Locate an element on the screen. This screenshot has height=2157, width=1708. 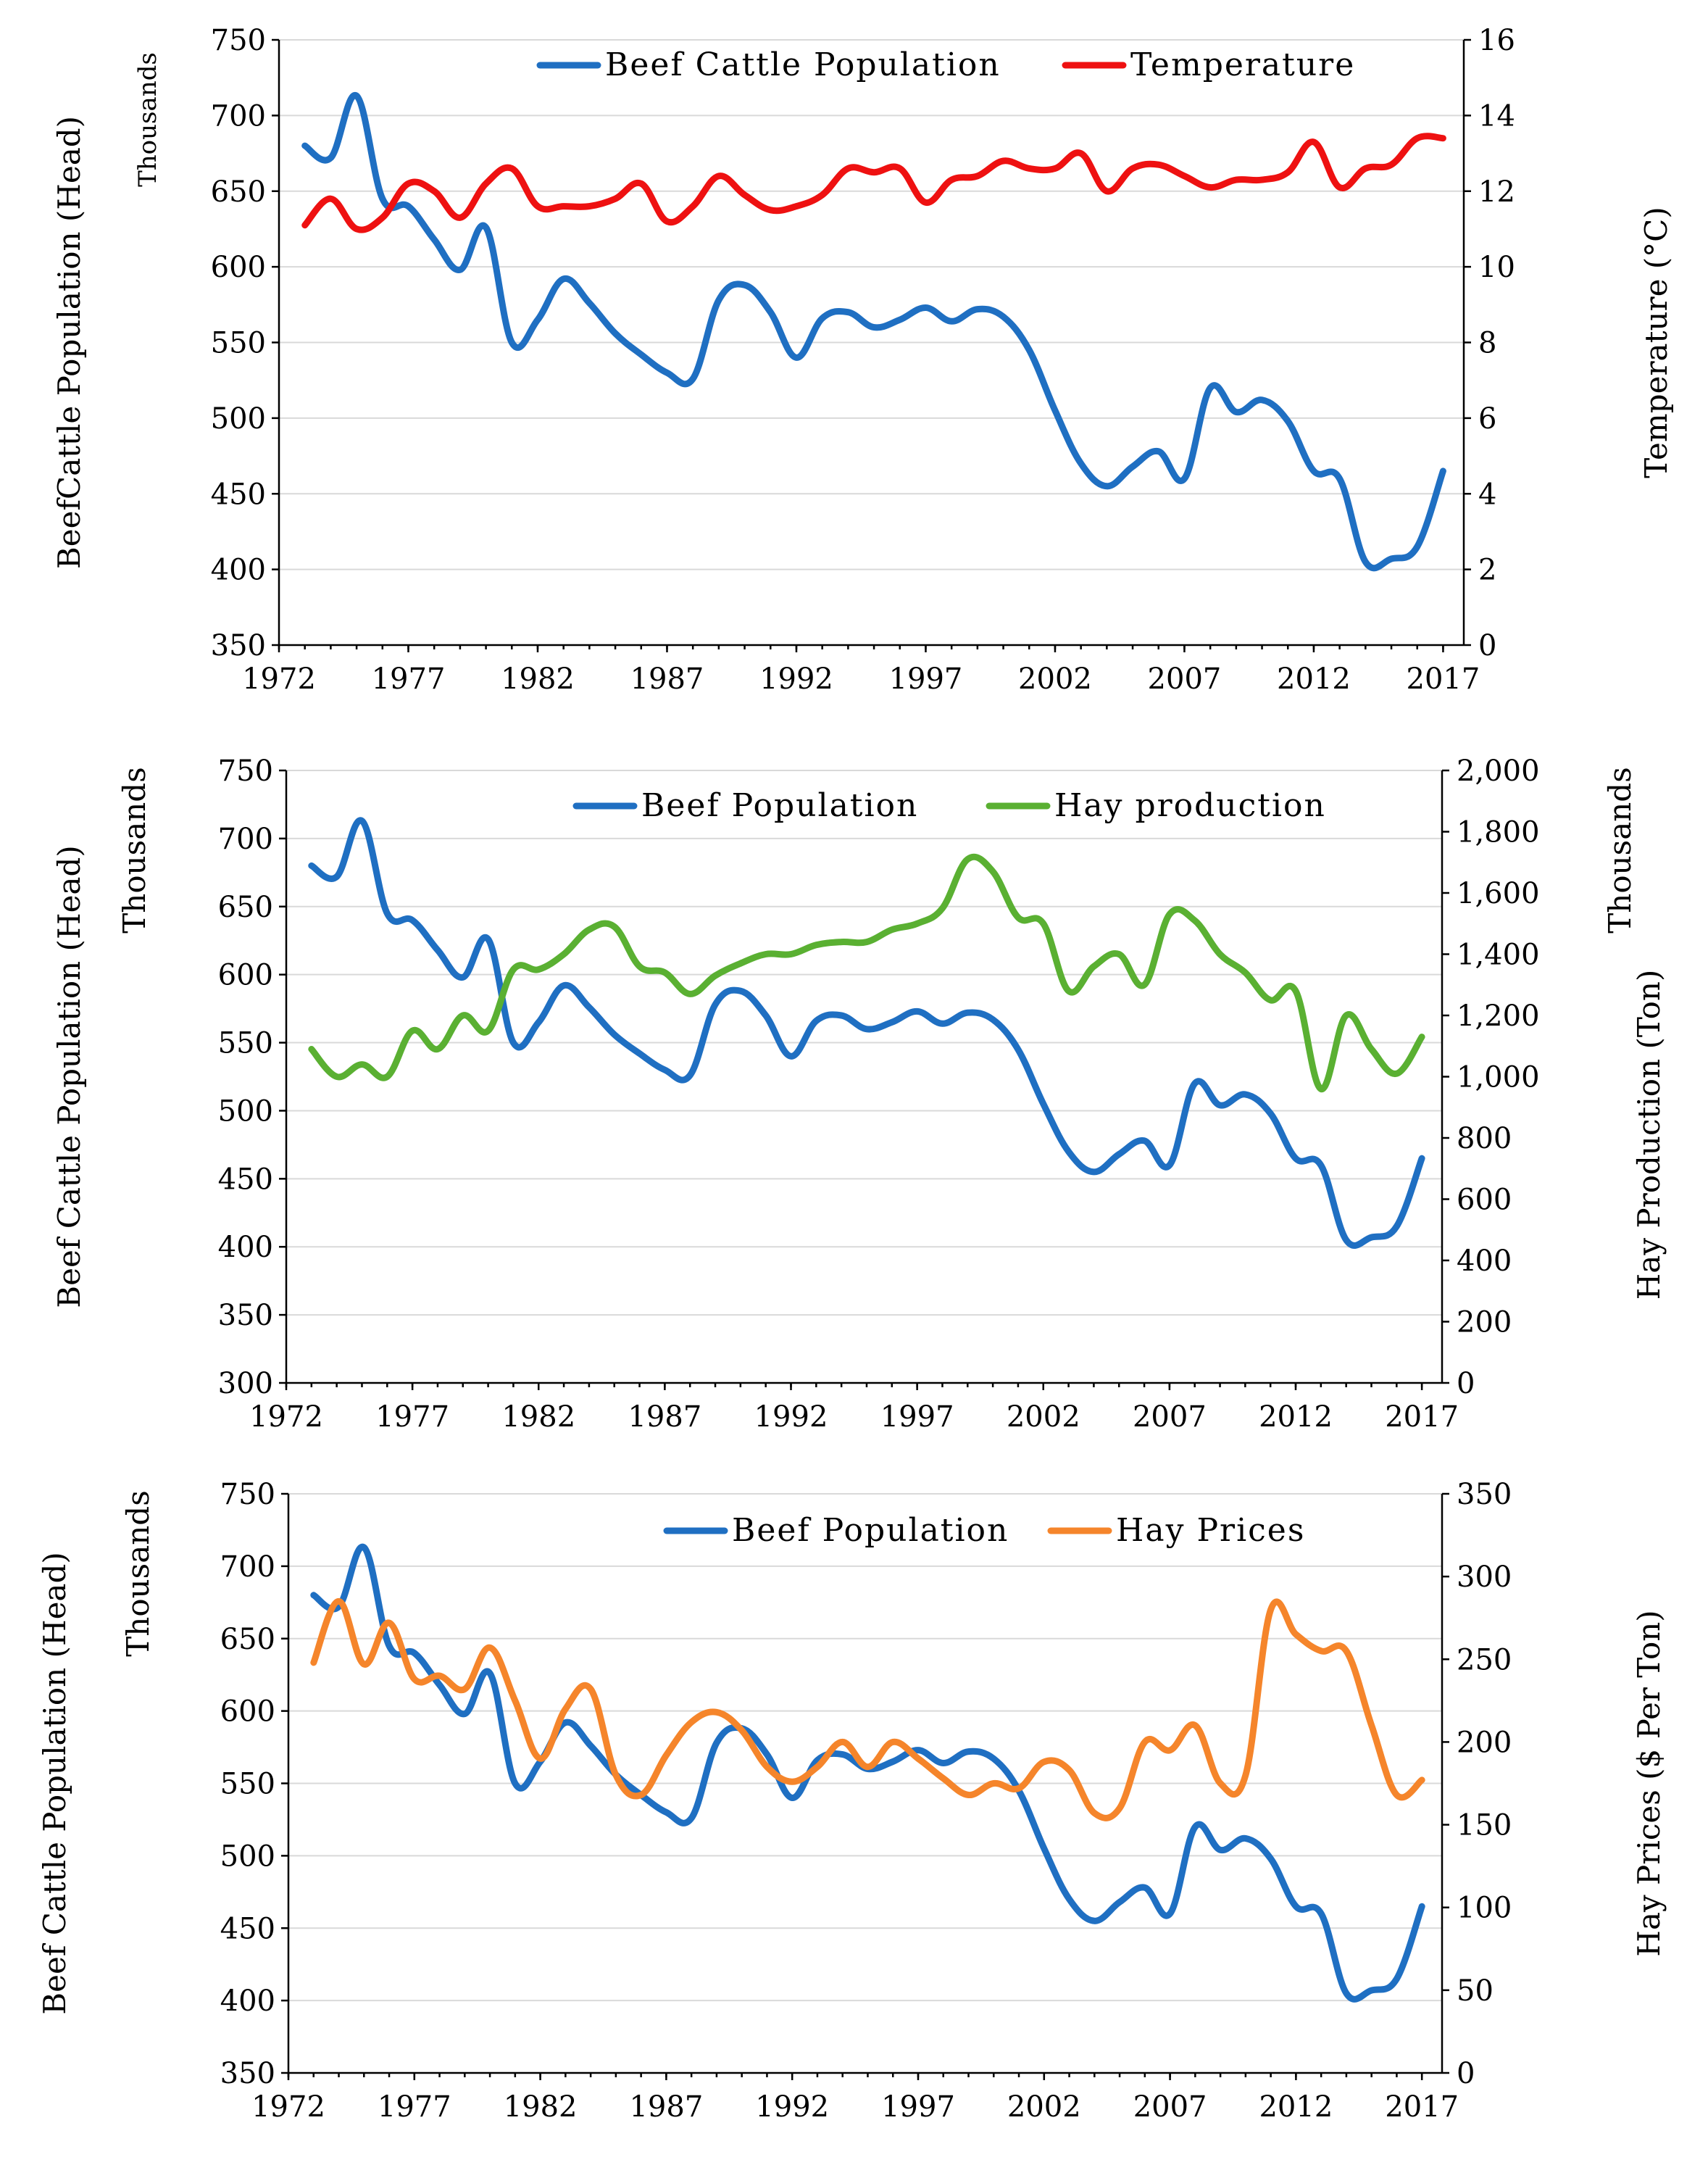
series-line-hay-production is located at coordinates (866, 973).